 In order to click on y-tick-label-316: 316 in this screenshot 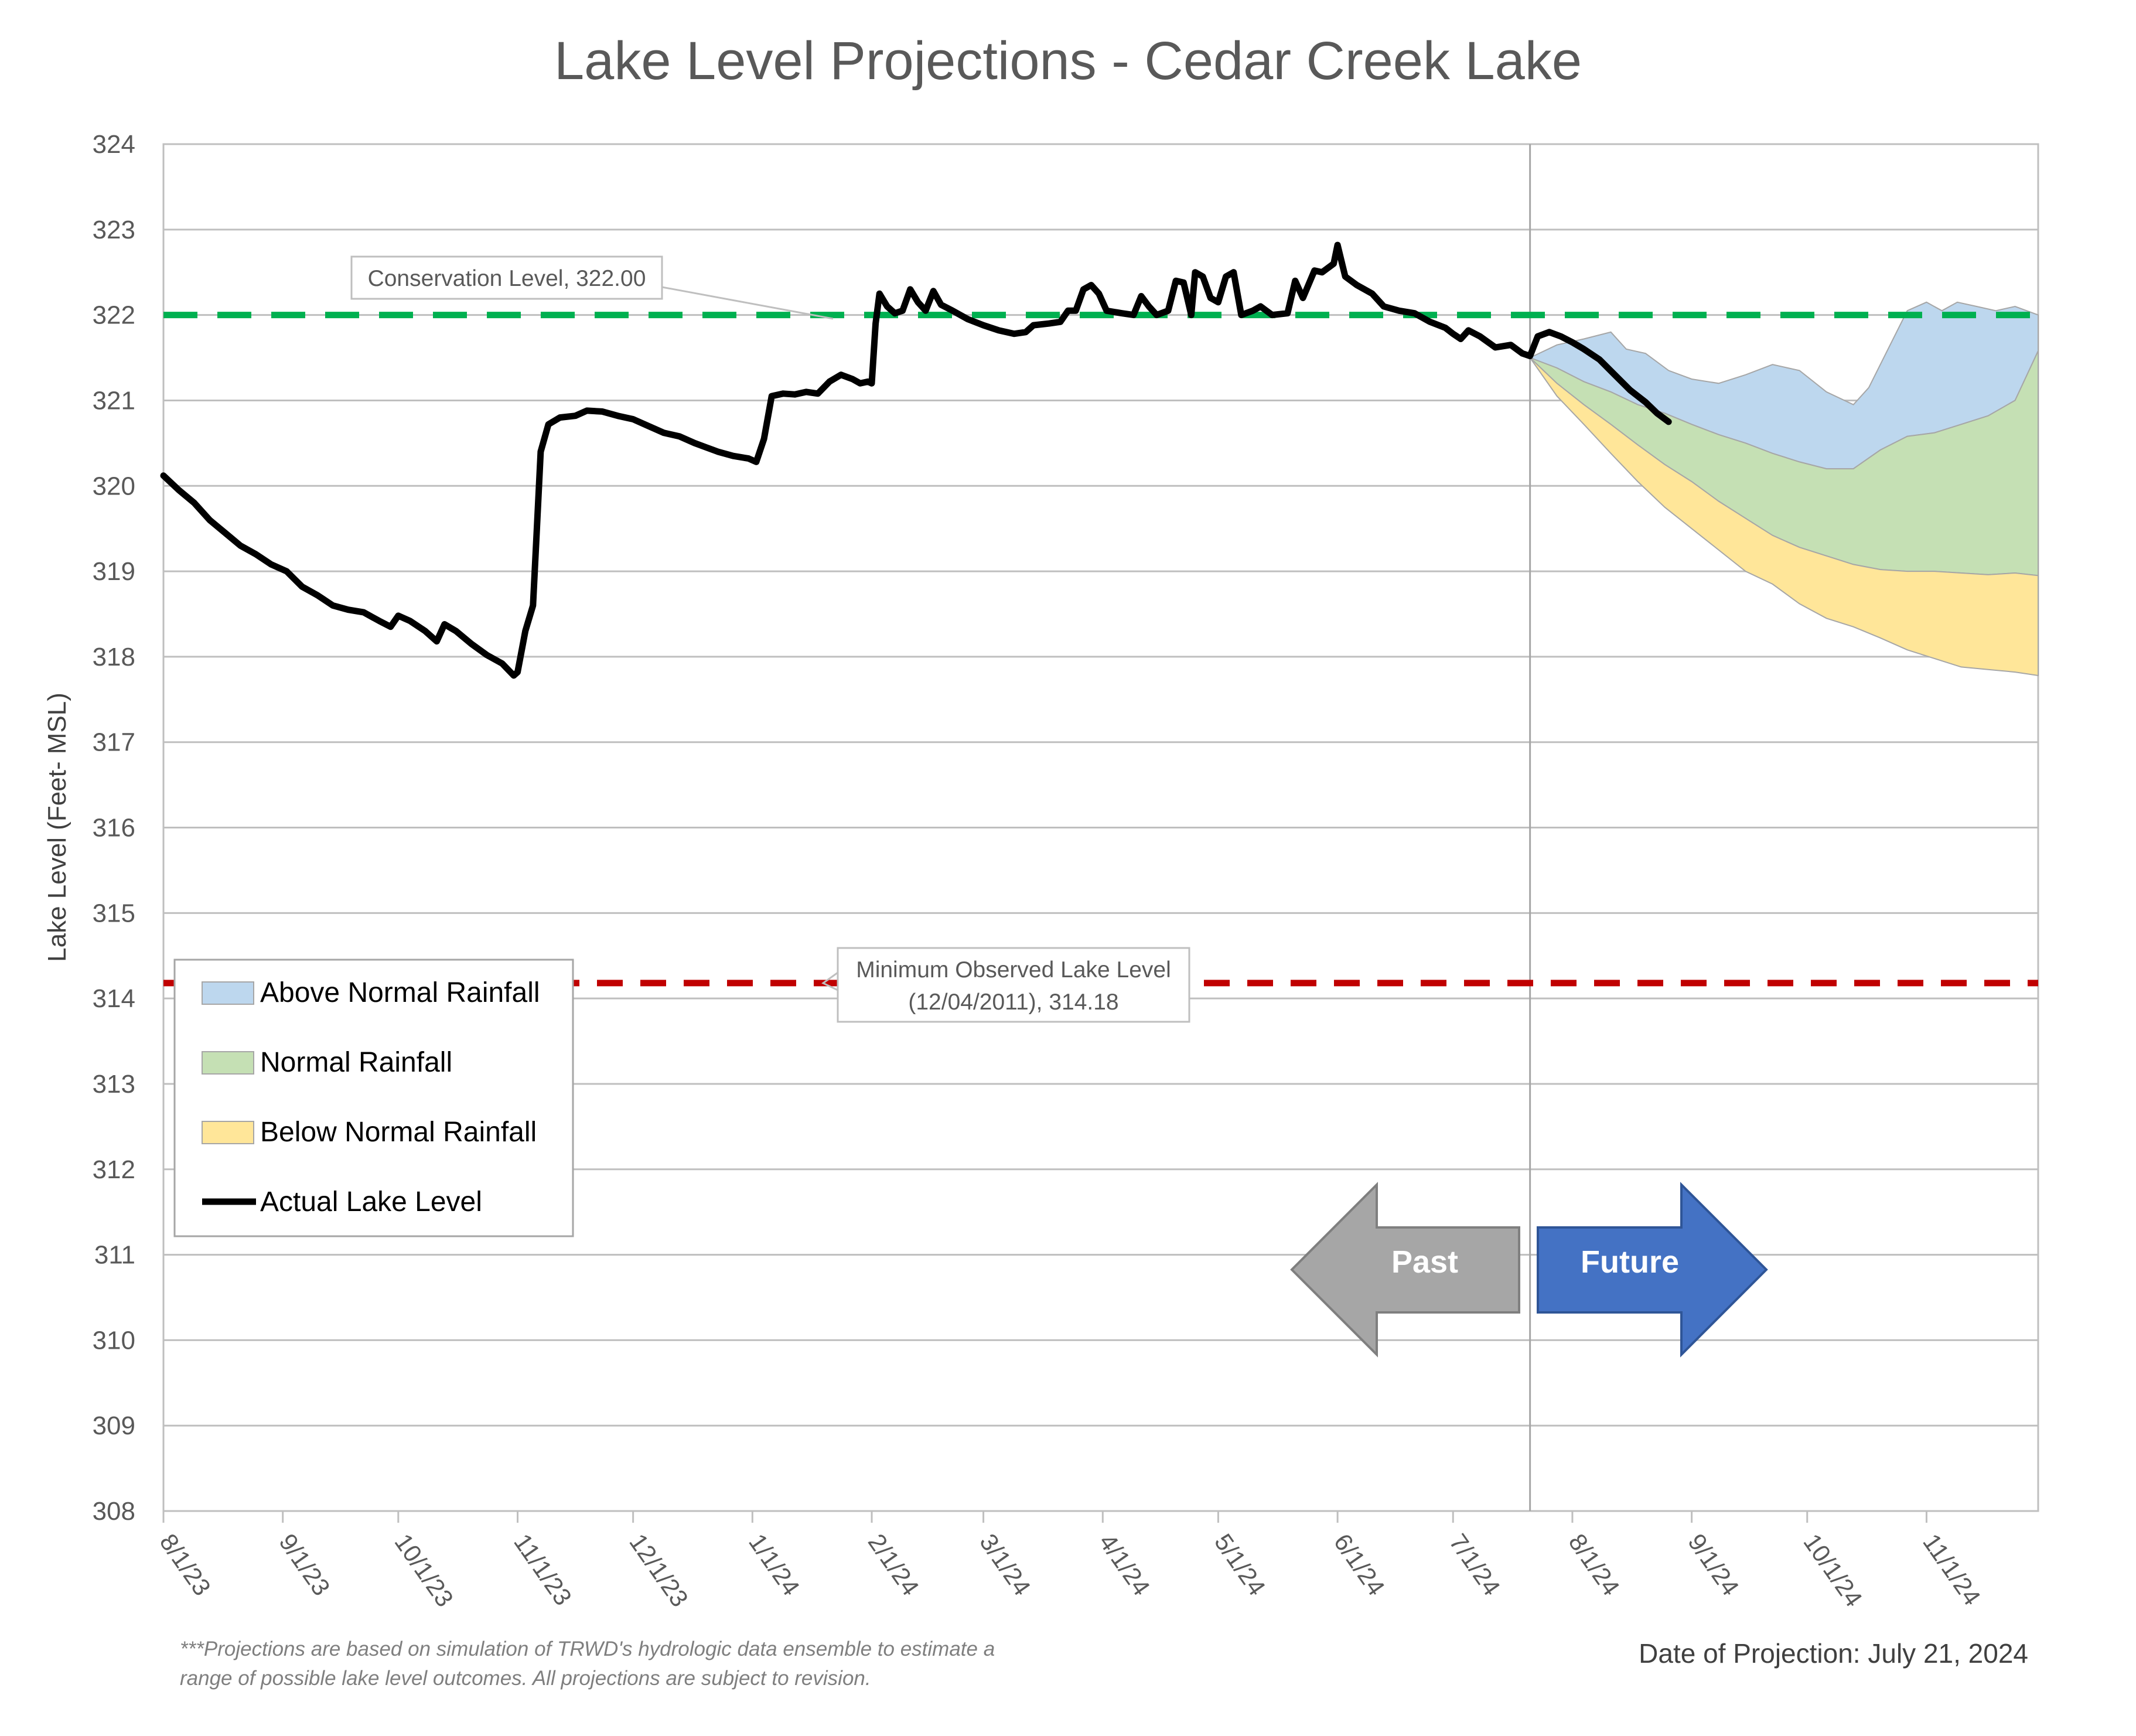, I will do `click(114, 828)`.